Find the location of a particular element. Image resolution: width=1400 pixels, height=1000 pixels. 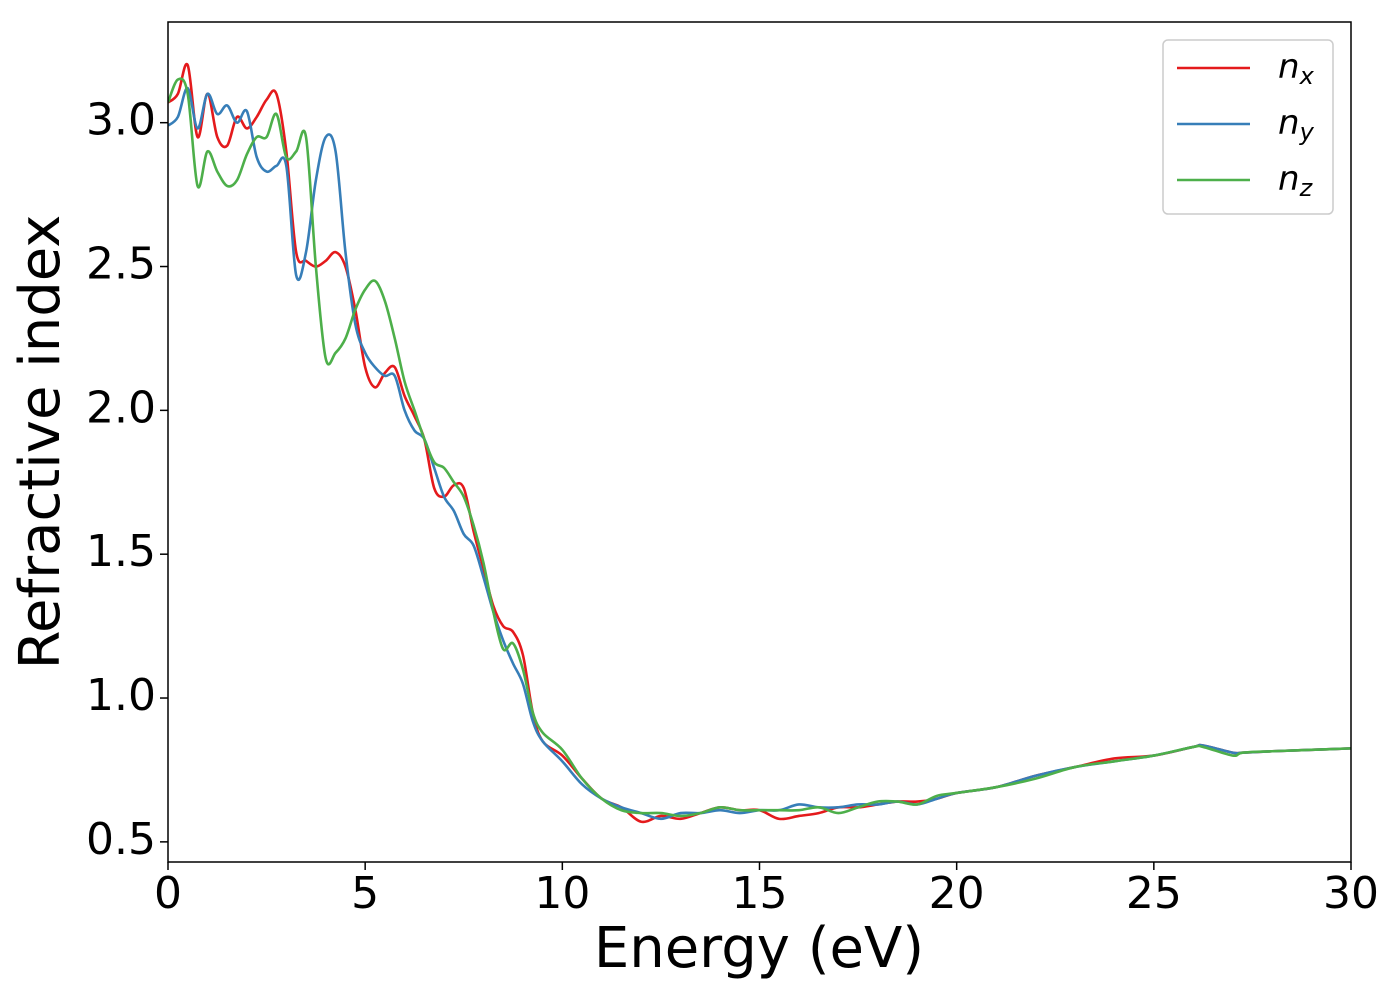

y-tick-label: 1.5 is located at coordinates (121, 551).